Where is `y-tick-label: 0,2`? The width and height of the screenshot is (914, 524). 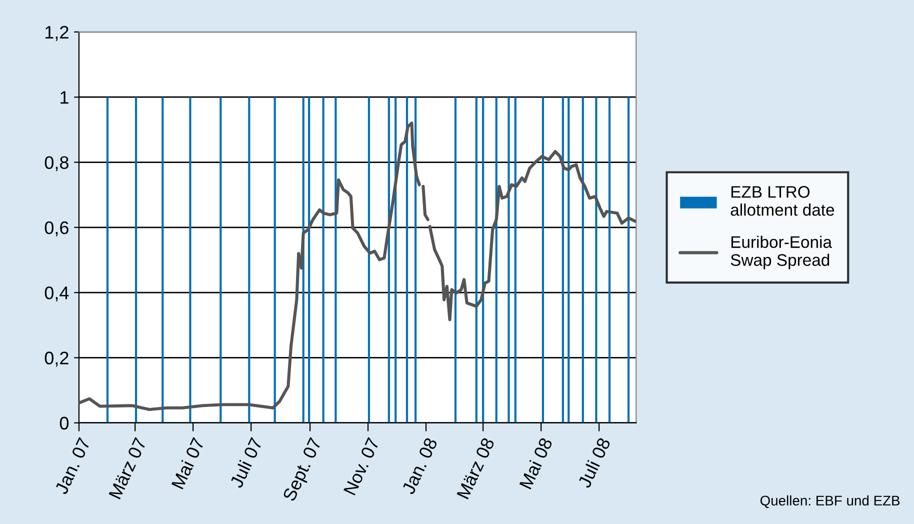
y-tick-label: 0,2 is located at coordinates (56, 359).